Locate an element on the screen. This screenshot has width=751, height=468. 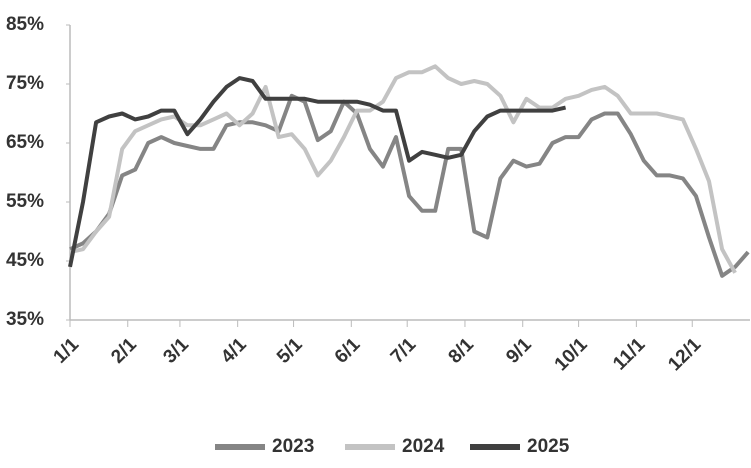
y-tick-label: 75% is located at coordinates (25, 83).